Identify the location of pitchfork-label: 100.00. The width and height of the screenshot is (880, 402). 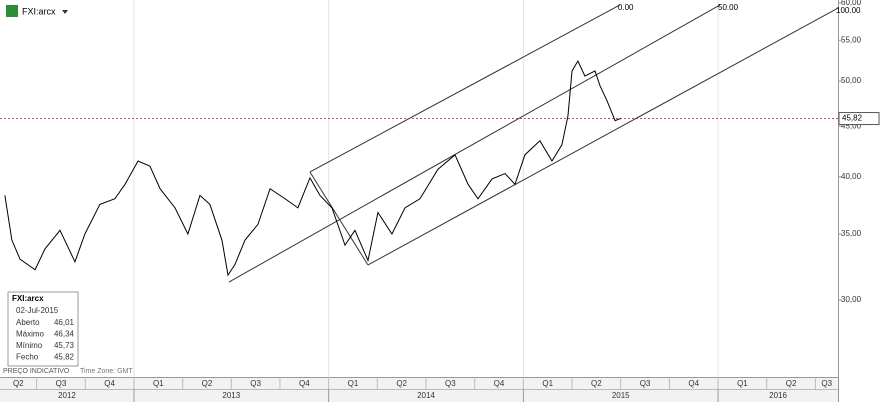
(848, 10).